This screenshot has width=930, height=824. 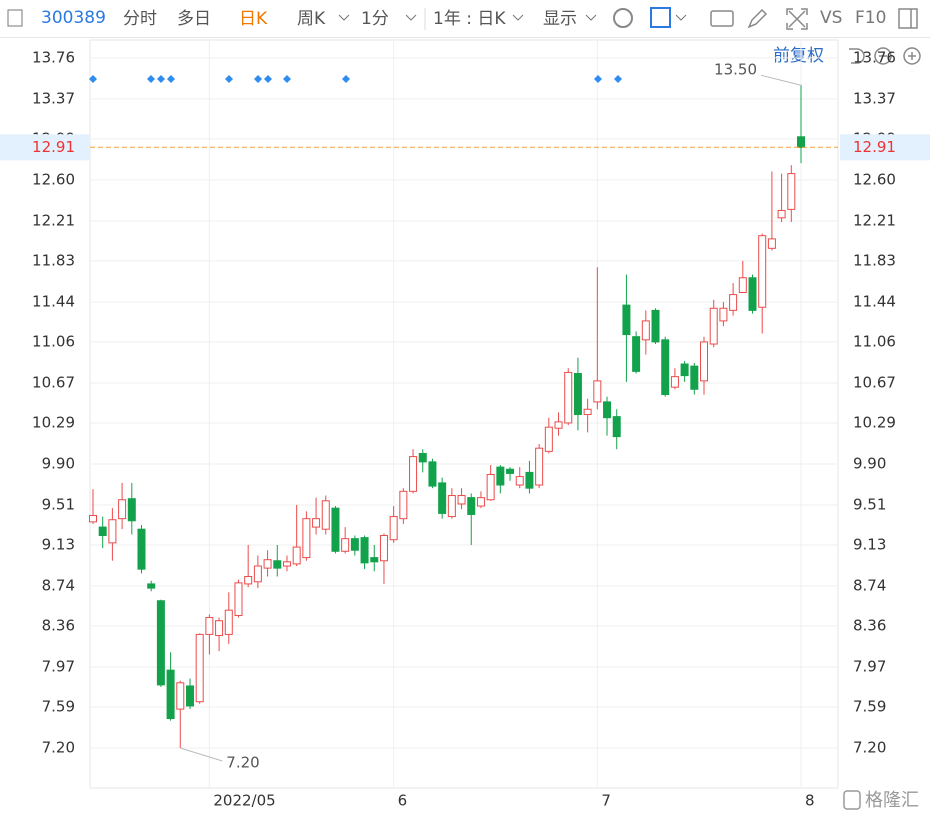 I want to click on max-pointer, so click(x=781, y=80).